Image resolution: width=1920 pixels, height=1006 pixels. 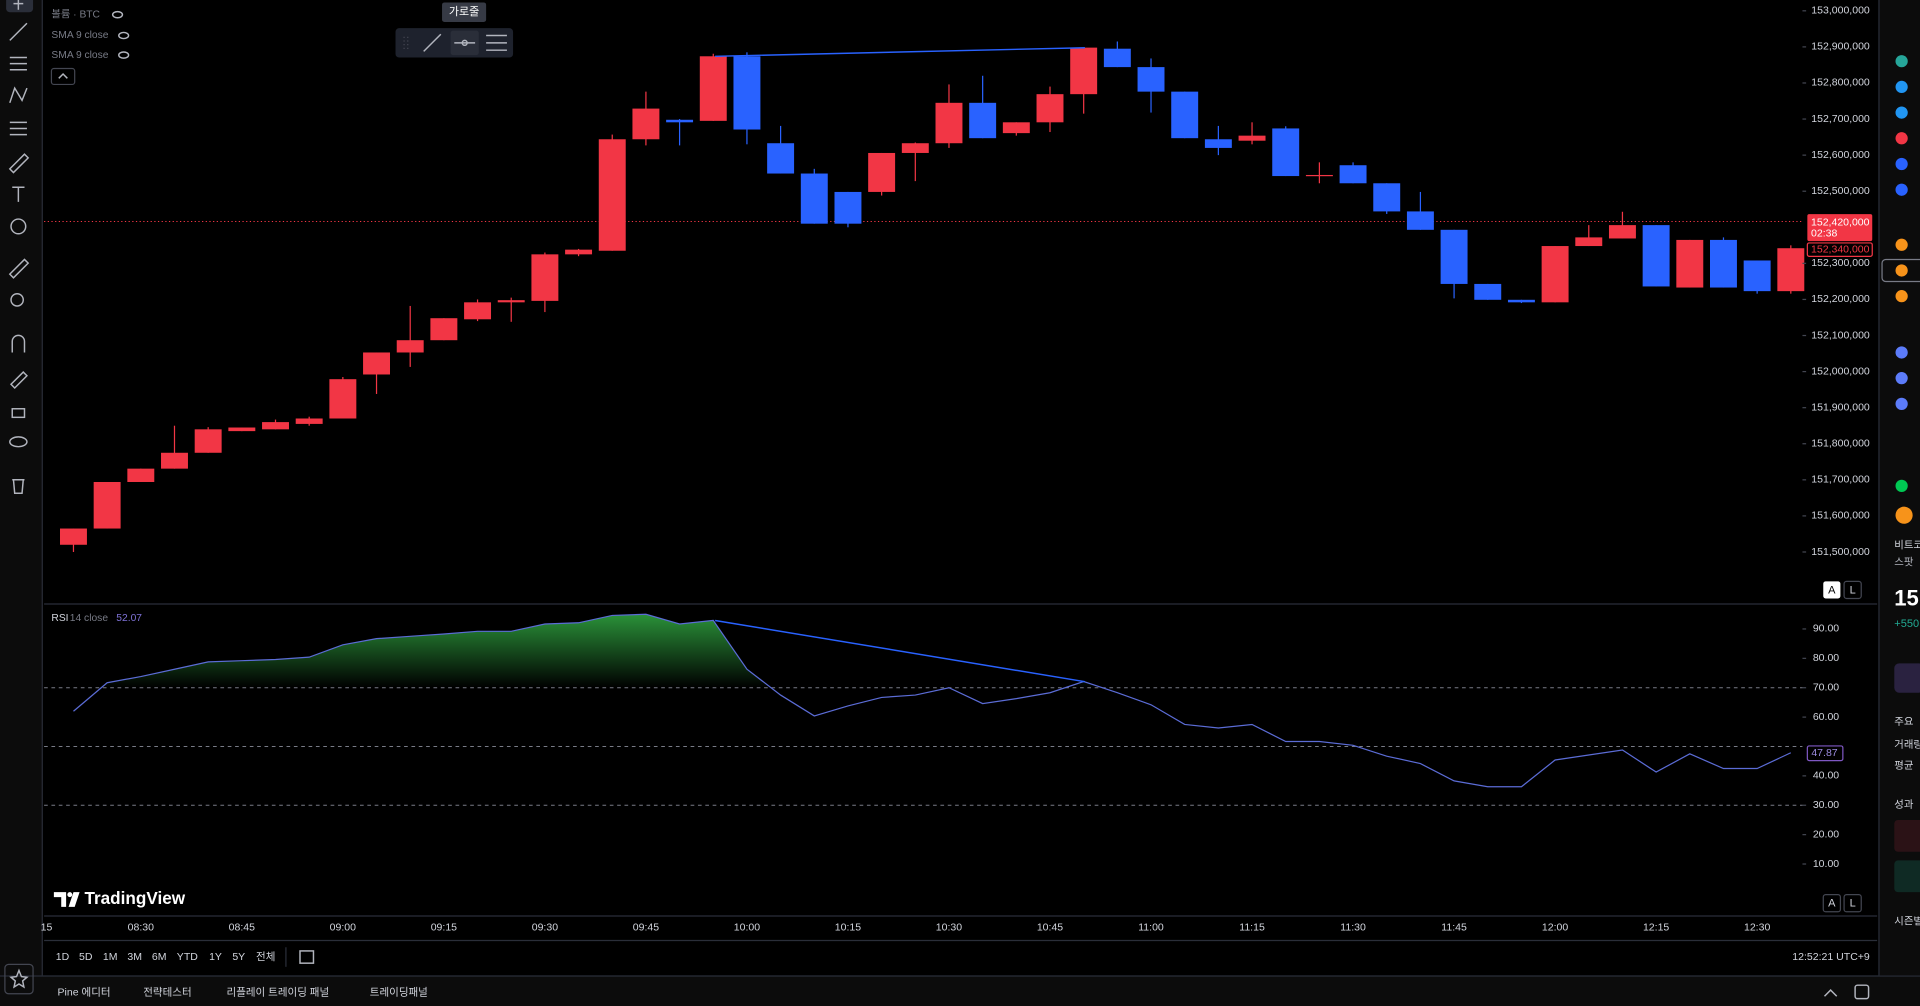 What do you see at coordinates (19, 268) in the screenshot?
I see `ruler-icon` at bounding box center [19, 268].